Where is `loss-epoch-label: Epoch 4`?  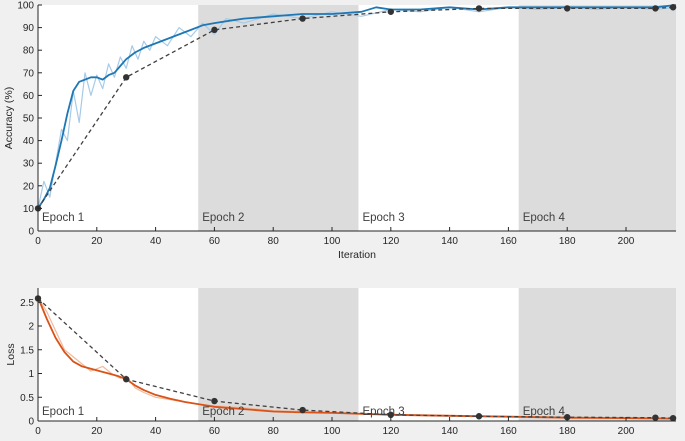 loss-epoch-label: Epoch 4 is located at coordinates (544, 412).